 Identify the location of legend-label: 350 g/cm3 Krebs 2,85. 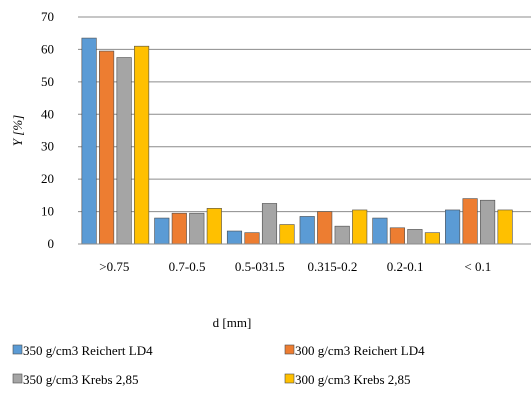
(81, 379).